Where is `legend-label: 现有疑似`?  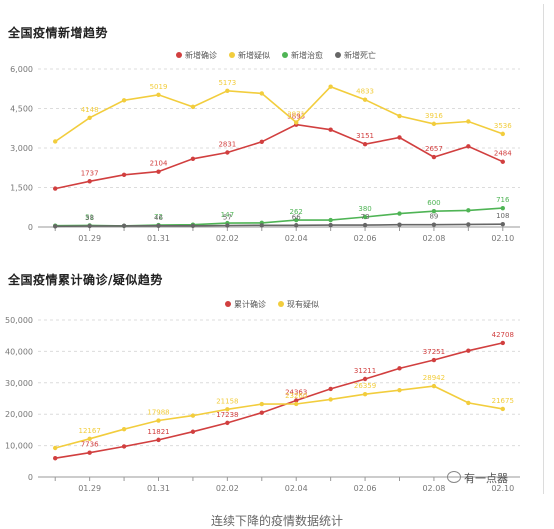 legend-label: 现有疑似 is located at coordinates (303, 304).